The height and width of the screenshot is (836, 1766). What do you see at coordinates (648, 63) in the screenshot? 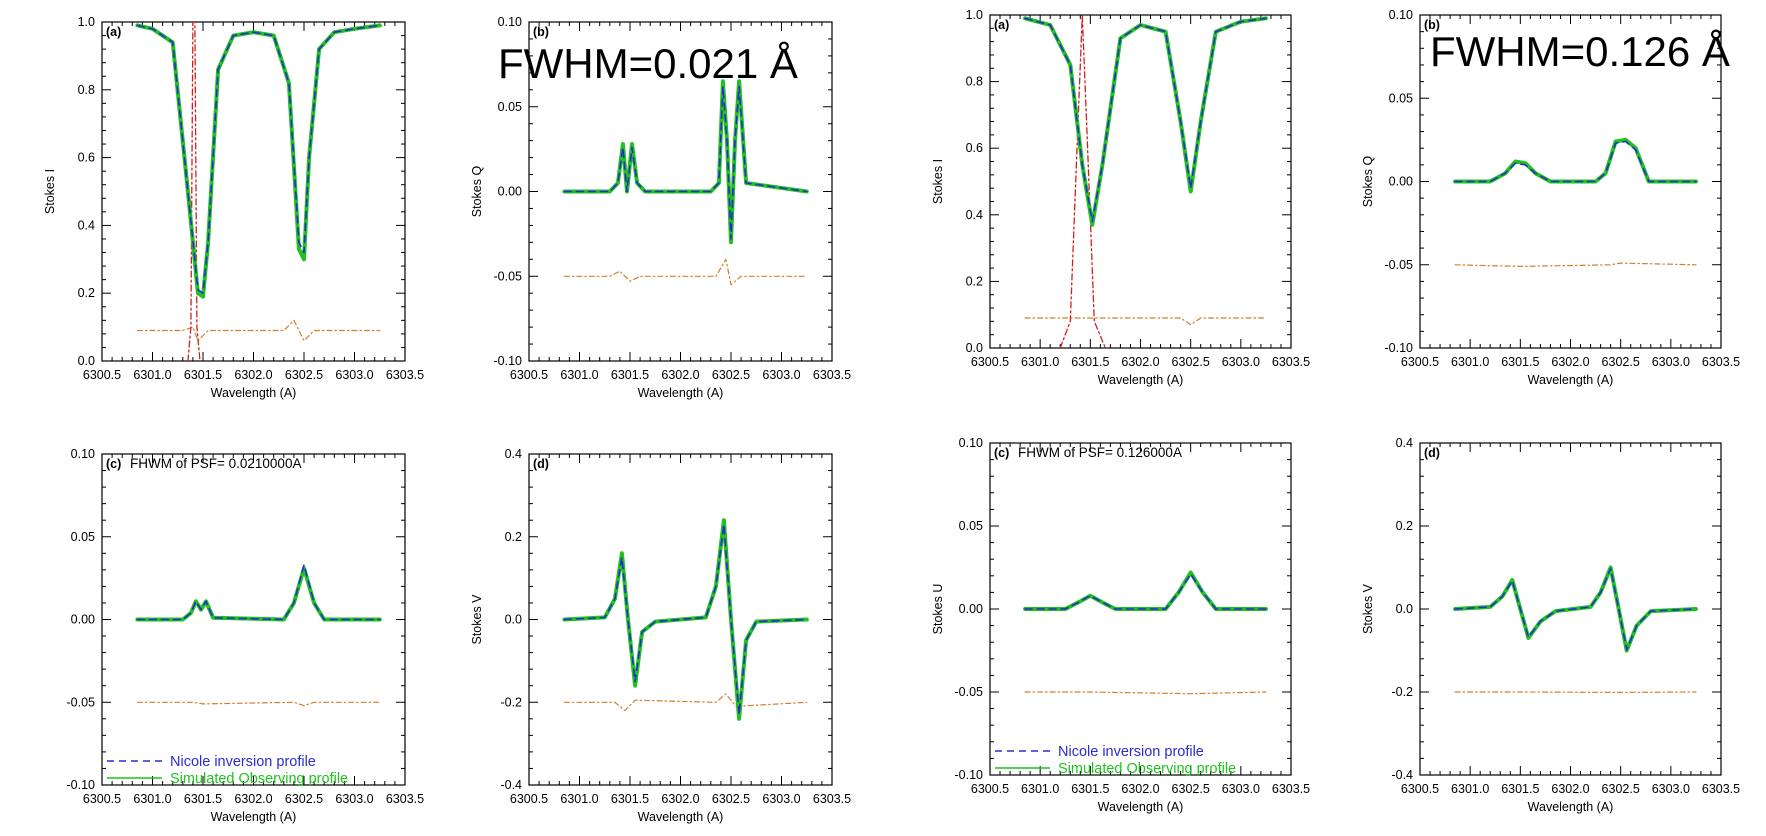
I see `fwhm-label-left: FWHM=0.021 Å` at bounding box center [648, 63].